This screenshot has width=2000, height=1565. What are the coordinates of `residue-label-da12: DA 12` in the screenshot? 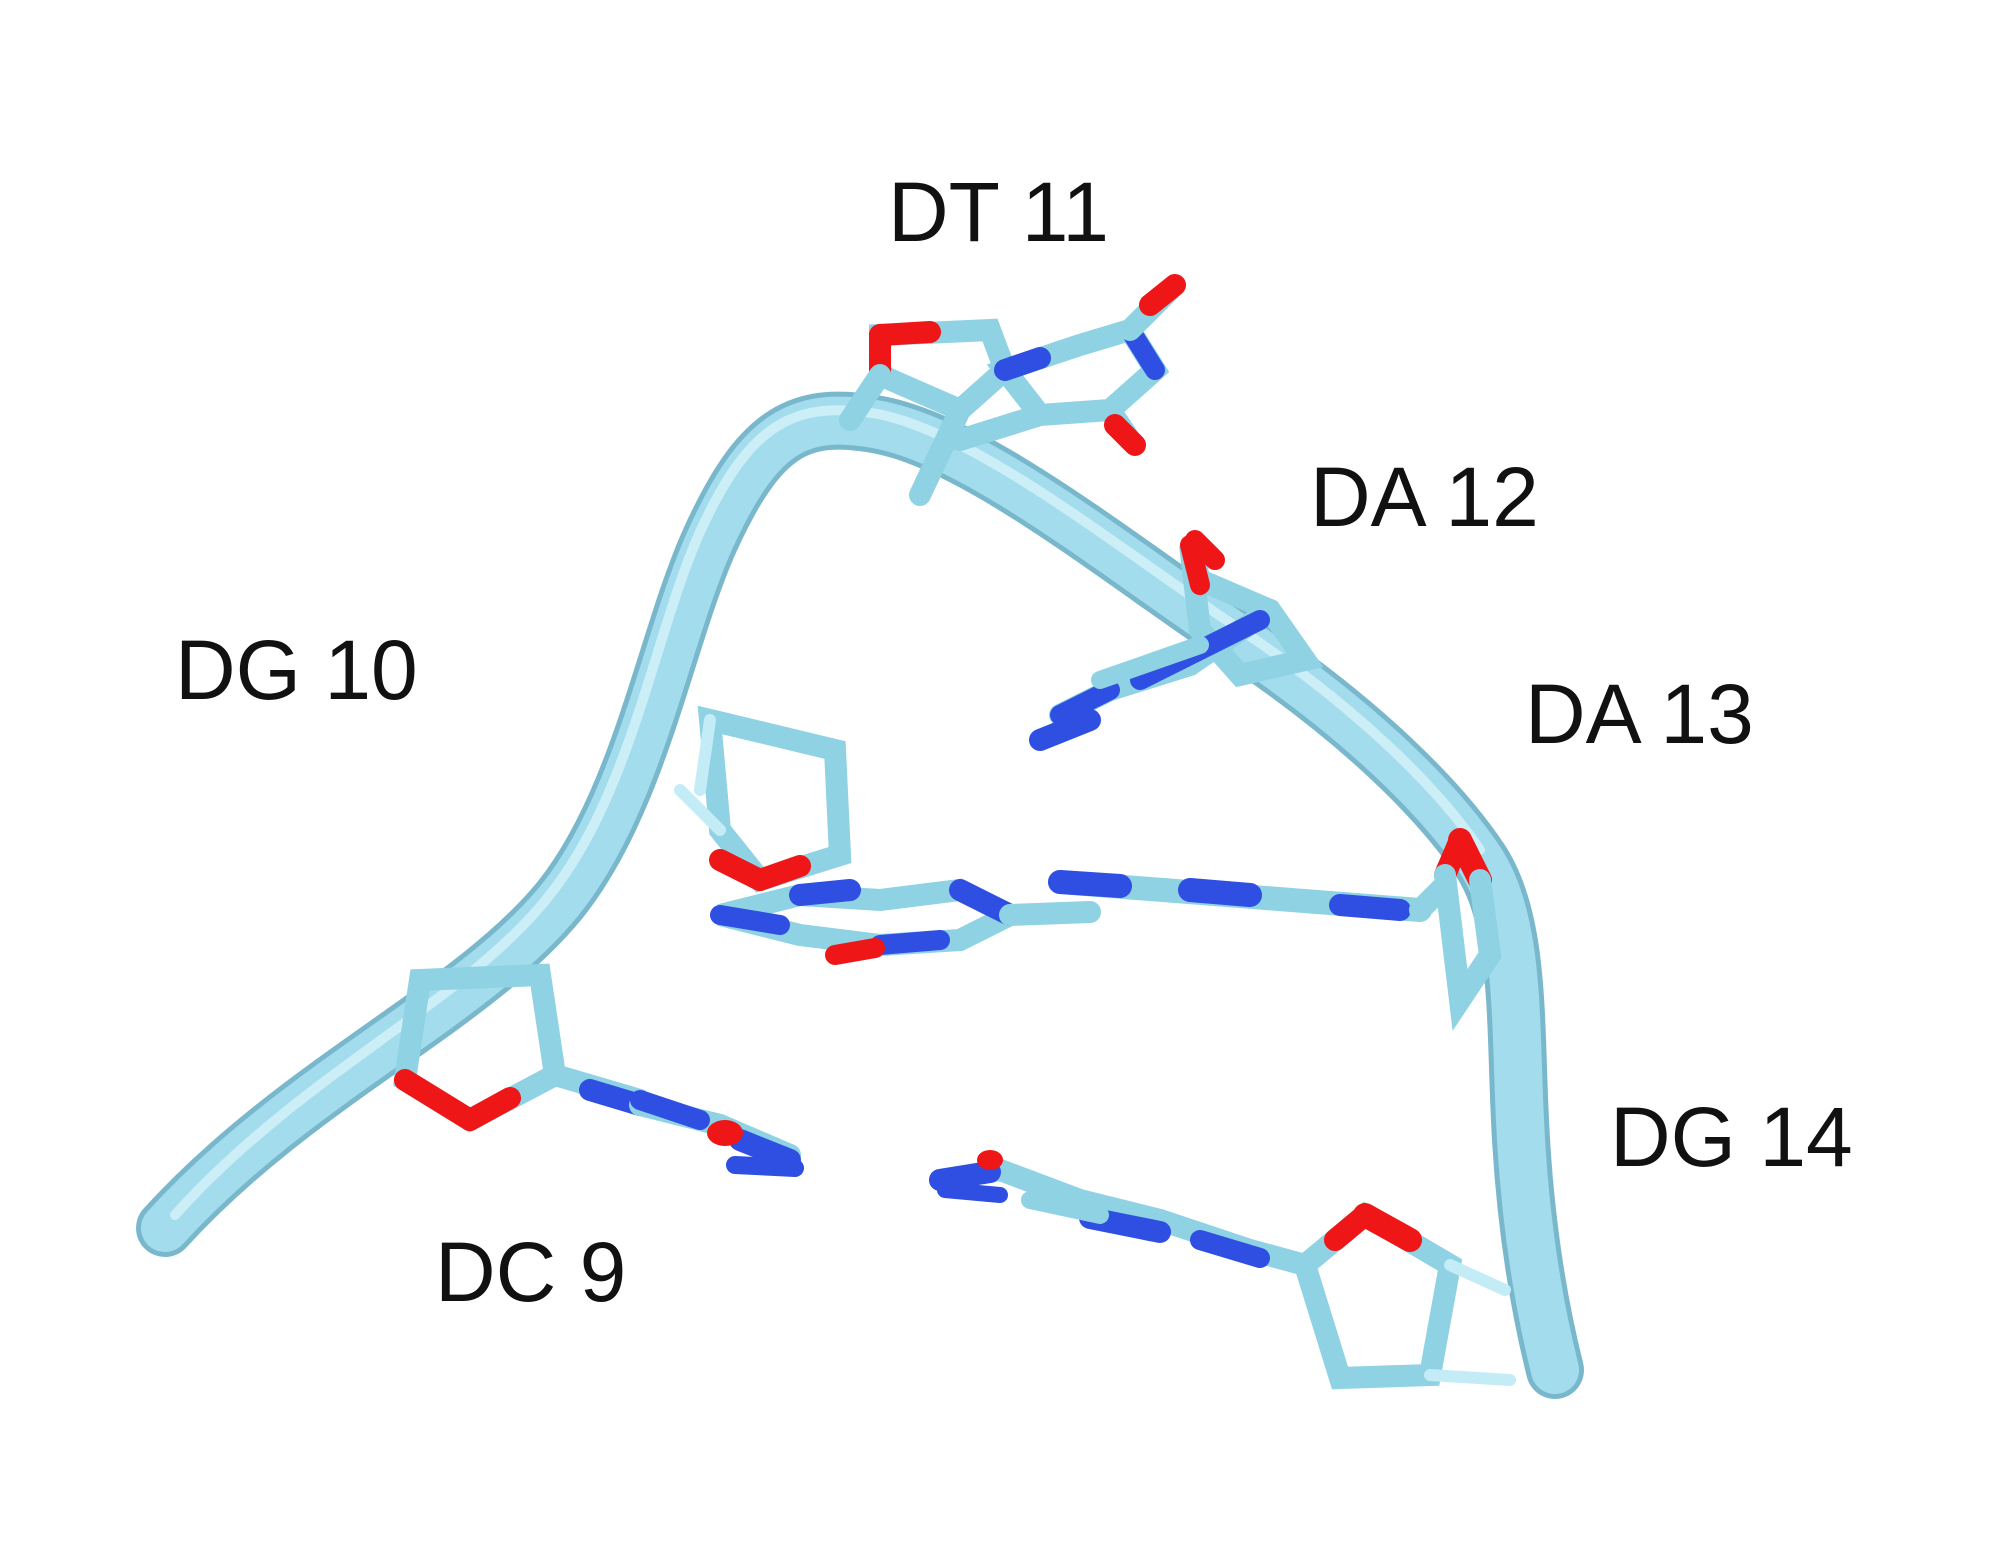 It's located at (1424, 497).